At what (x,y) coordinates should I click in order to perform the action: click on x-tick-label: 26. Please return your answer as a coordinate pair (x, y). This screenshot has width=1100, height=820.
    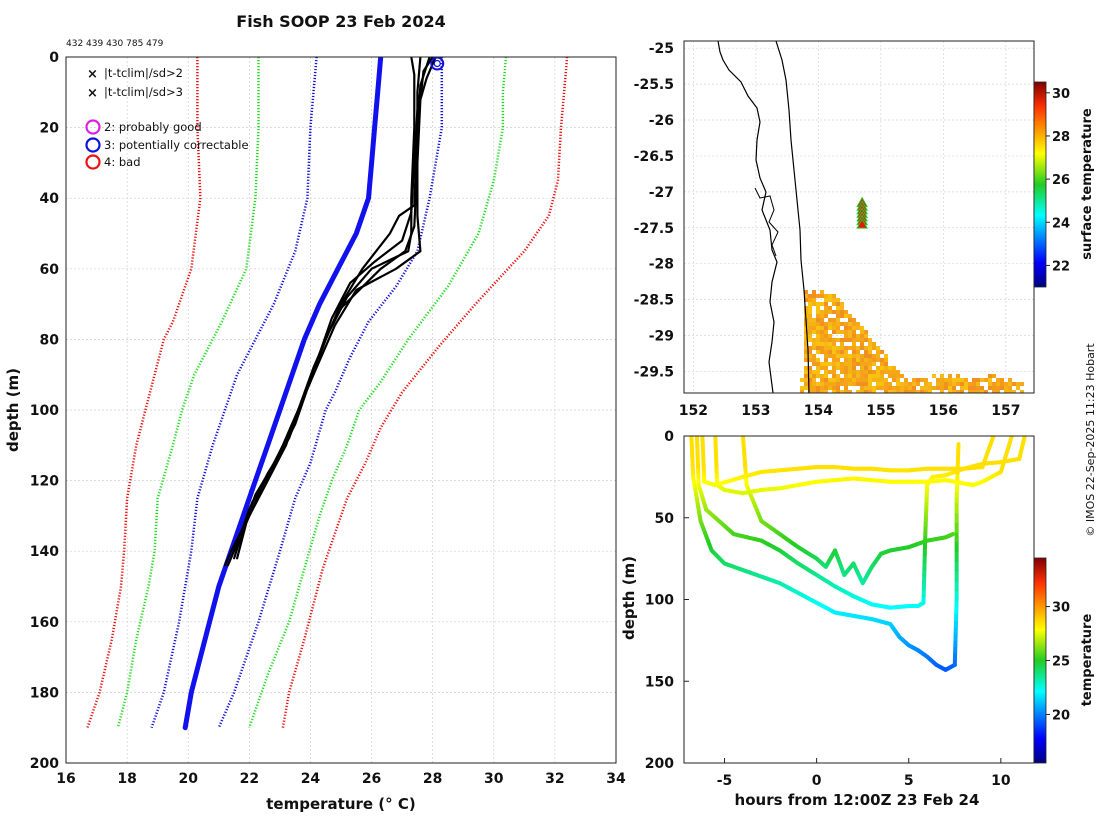
    Looking at the image, I should click on (371, 779).